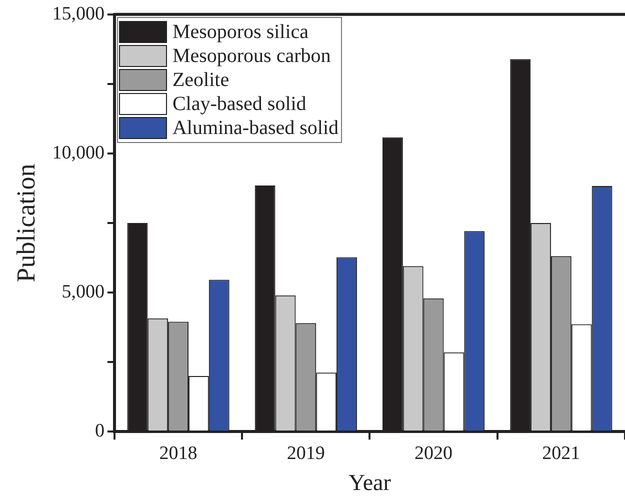  What do you see at coordinates (251, 56) in the screenshot?
I see `legend-label: Mesoporous carbon` at bounding box center [251, 56].